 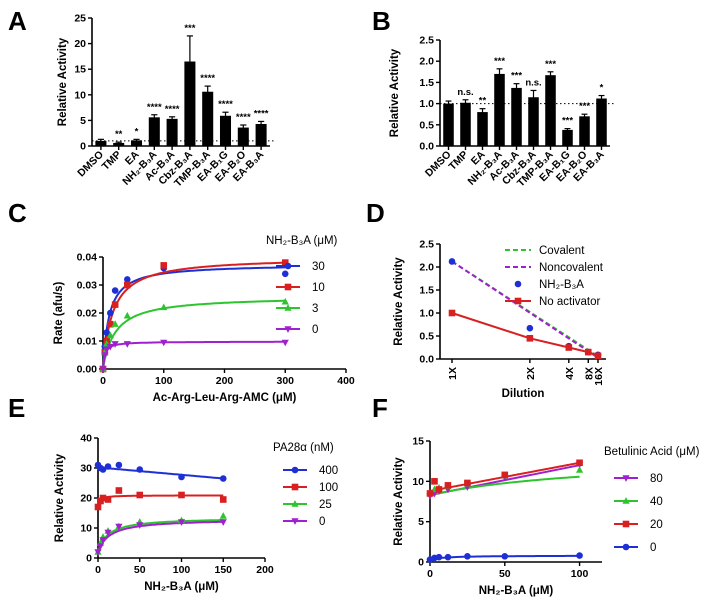 What do you see at coordinates (225, 398) in the screenshot?
I see `panel-c-x-axis-title: Ac-Arg-Leu-Arg-AMC (μM)` at bounding box center [225, 398].